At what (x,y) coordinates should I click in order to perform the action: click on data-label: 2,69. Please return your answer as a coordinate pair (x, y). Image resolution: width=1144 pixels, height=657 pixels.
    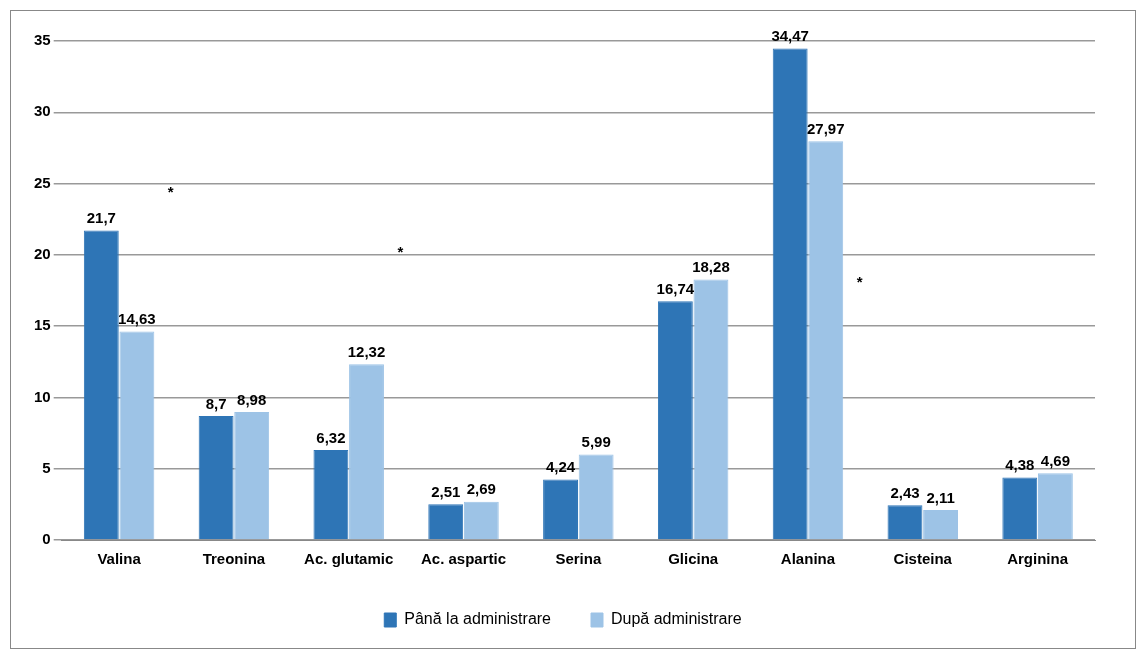
    Looking at the image, I should click on (481, 489).